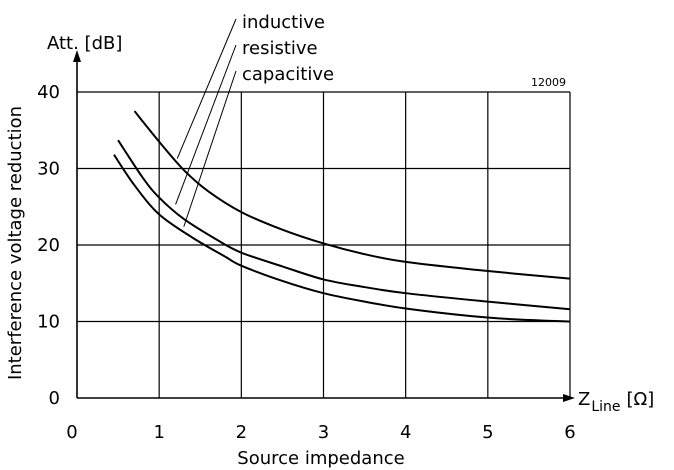 This screenshot has height=470, width=674. What do you see at coordinates (641, 399) in the screenshot?
I see `x-axis-symbol-unit: [Ω]` at bounding box center [641, 399].